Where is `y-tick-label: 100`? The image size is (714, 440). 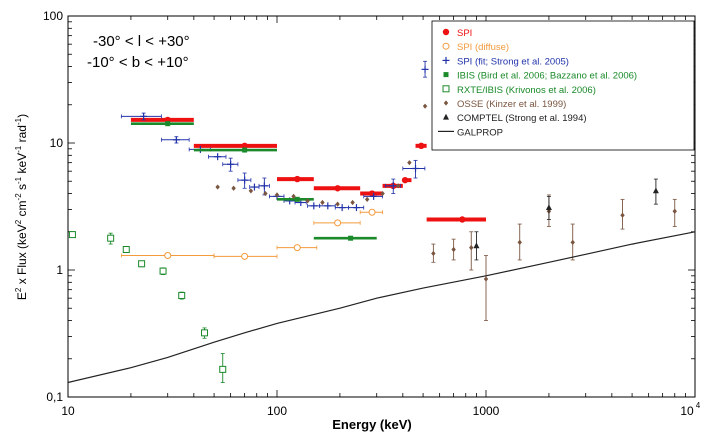
y-tick-label: 100 is located at coordinates (53, 16).